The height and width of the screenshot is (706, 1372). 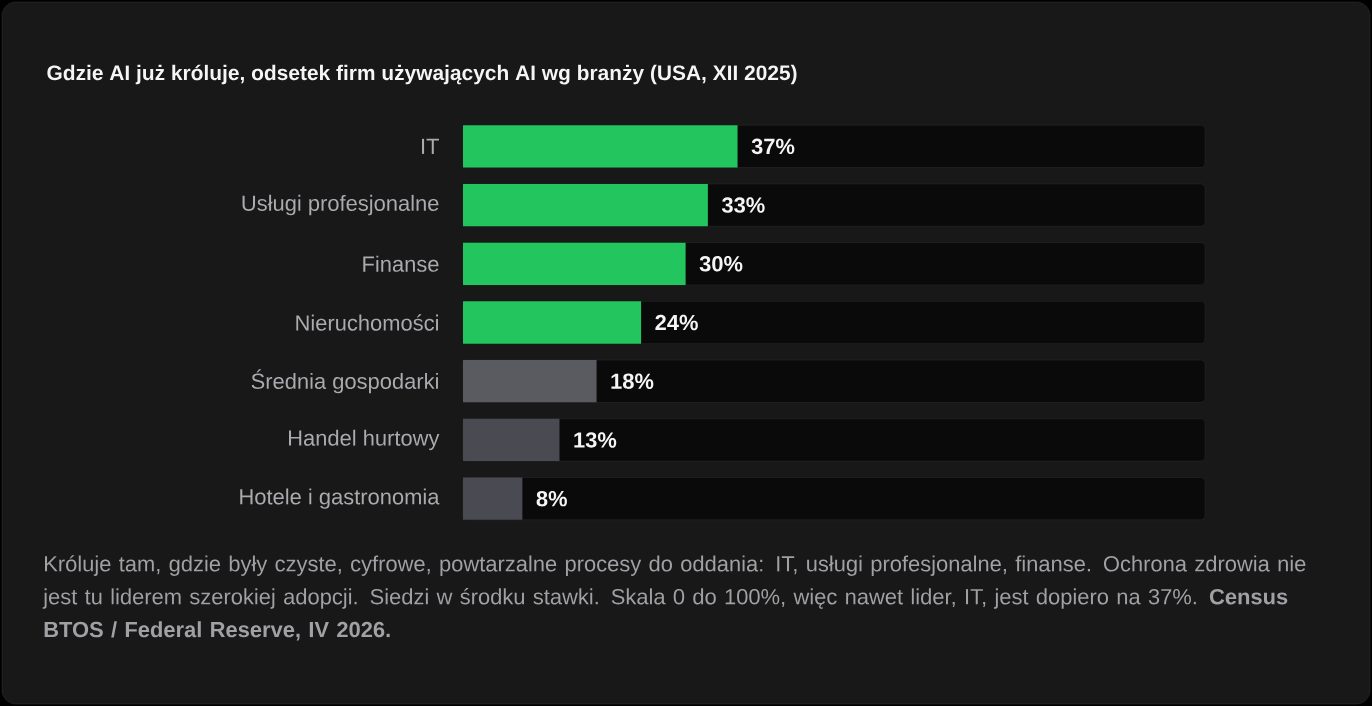 What do you see at coordinates (364, 440) in the screenshot?
I see `y-tick-label: Handel hurtowy` at bounding box center [364, 440].